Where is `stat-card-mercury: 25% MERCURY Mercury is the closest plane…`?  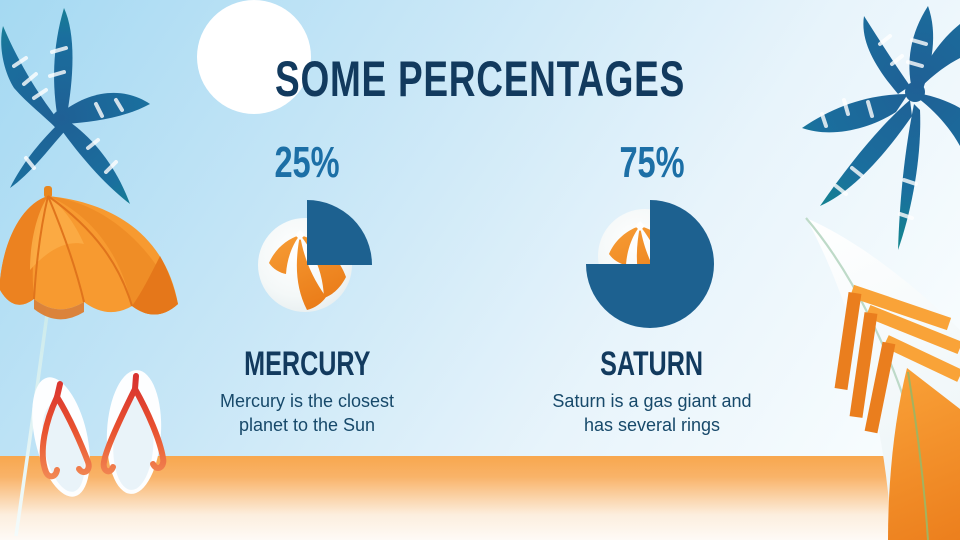
stat-card-mercury: 25% MERCURY Mercury is the closest plane… is located at coordinates (307, 288).